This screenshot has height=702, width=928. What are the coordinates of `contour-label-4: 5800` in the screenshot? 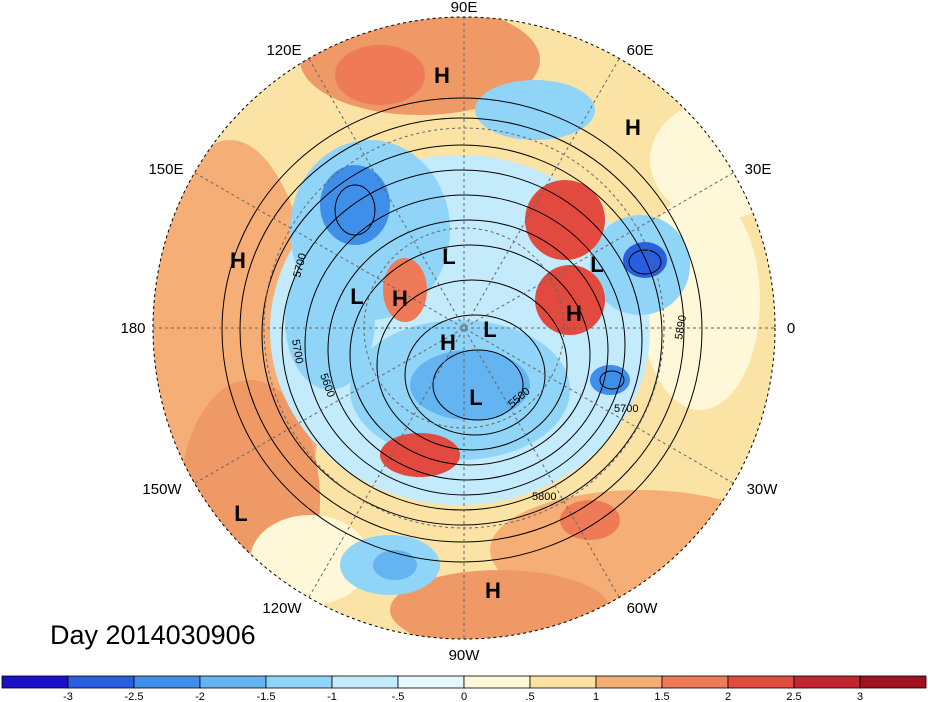 It's located at (544, 497).